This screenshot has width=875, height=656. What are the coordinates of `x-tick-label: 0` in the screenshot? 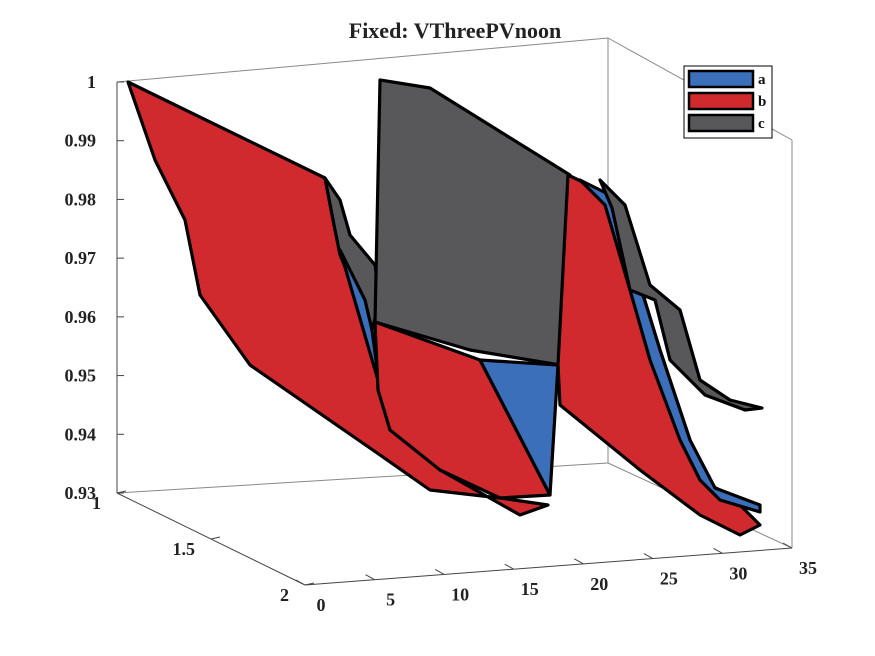 It's located at (321, 605).